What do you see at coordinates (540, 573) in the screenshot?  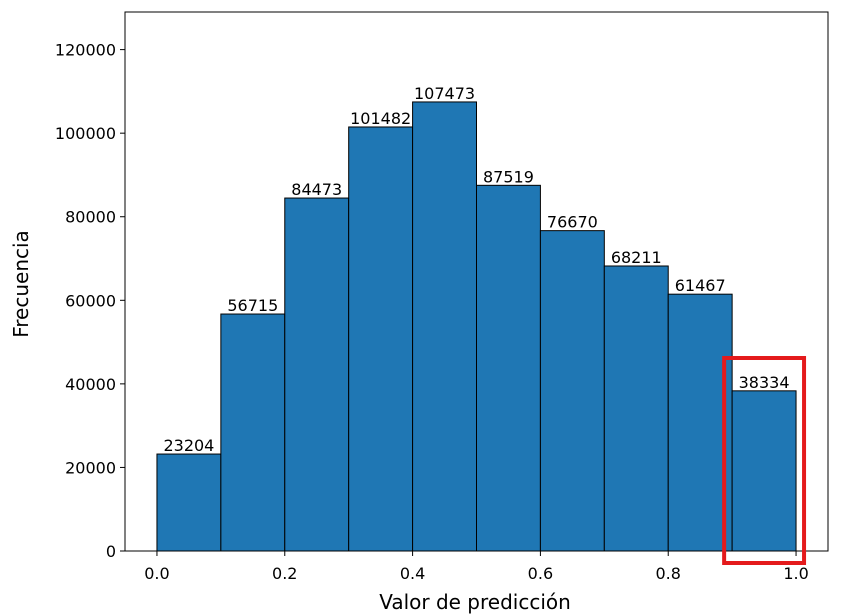 I see `x-tick-label-3: 0.6` at bounding box center [540, 573].